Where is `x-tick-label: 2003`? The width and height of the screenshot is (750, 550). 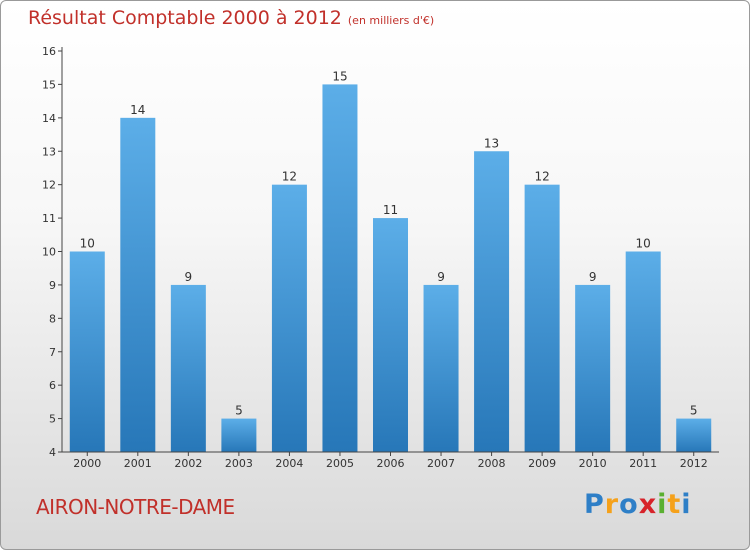
x-tick-label: 2003 is located at coordinates (239, 463).